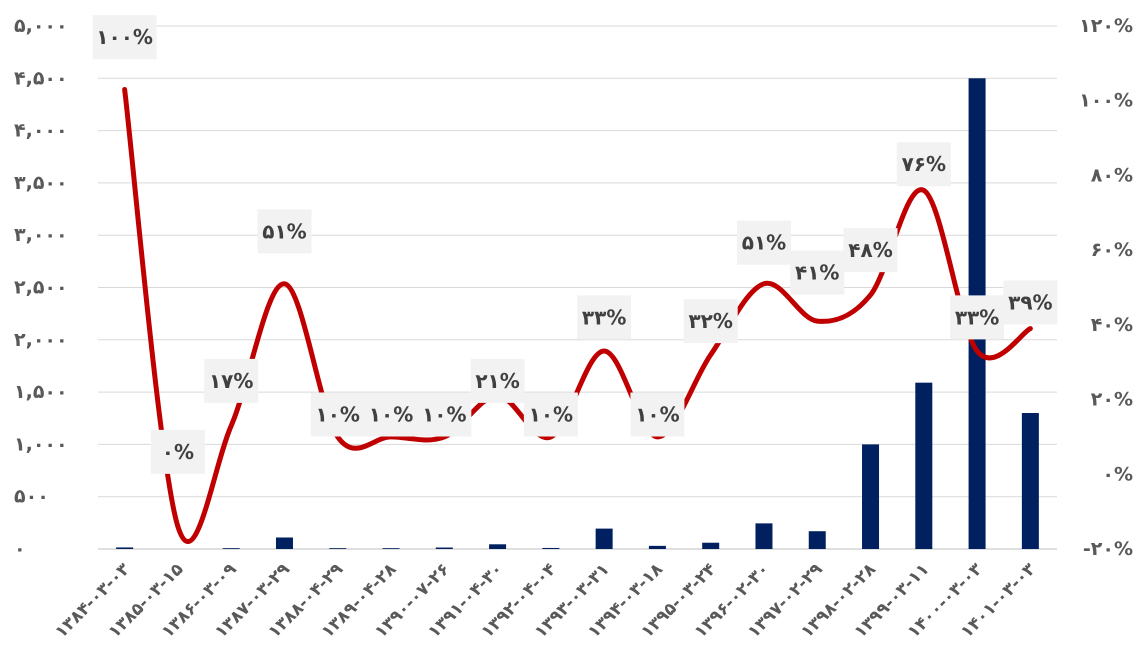  What do you see at coordinates (1112, 325) in the screenshot?
I see `right-tick-label: ۴۰%` at bounding box center [1112, 325].